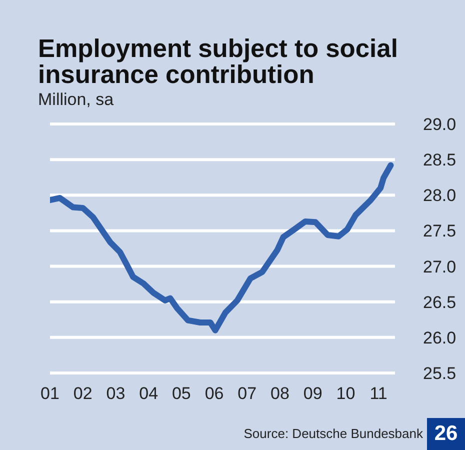  Describe the element at coordinates (76, 100) in the screenshot. I see `chart-subtitle: Million, sa` at that location.